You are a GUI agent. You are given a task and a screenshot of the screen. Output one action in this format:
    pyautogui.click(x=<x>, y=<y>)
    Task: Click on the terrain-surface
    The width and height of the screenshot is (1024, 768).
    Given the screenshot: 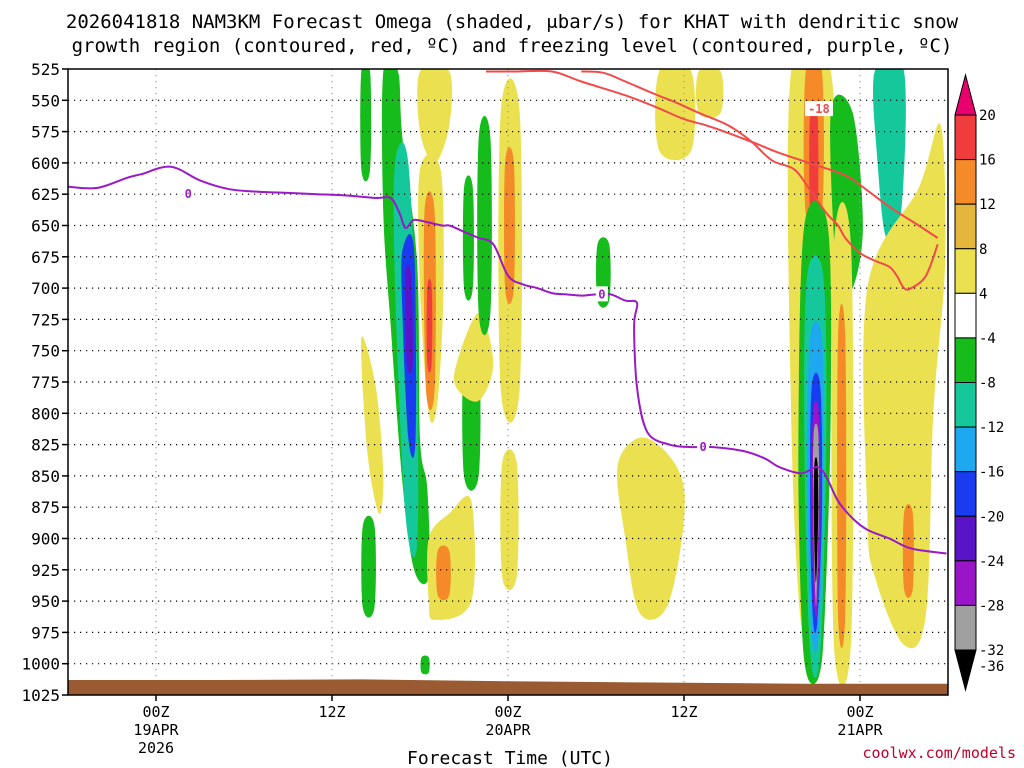 What is the action you would take?
    pyautogui.click(x=508, y=687)
    